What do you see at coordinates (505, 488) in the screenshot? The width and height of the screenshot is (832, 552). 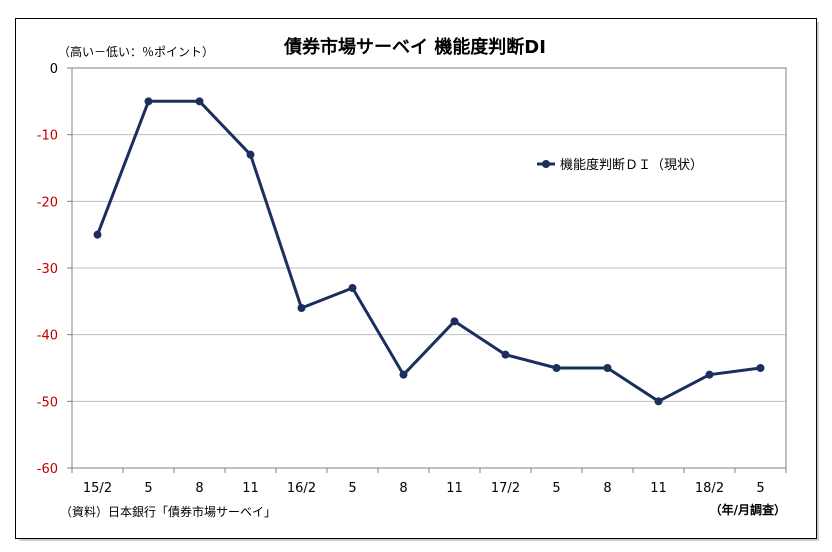 I see `x-tick-label: 17/2` at bounding box center [505, 488].